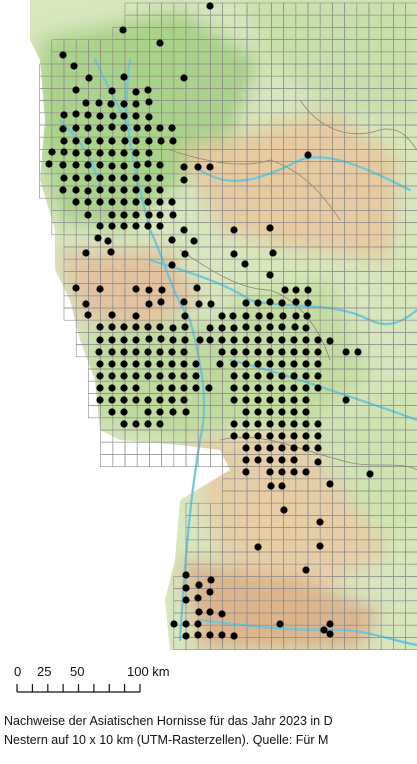 Image resolution: width=417 pixels, height=764 pixels. I want to click on scale-bar: 0 25 50 100 km, so click(92, 678).